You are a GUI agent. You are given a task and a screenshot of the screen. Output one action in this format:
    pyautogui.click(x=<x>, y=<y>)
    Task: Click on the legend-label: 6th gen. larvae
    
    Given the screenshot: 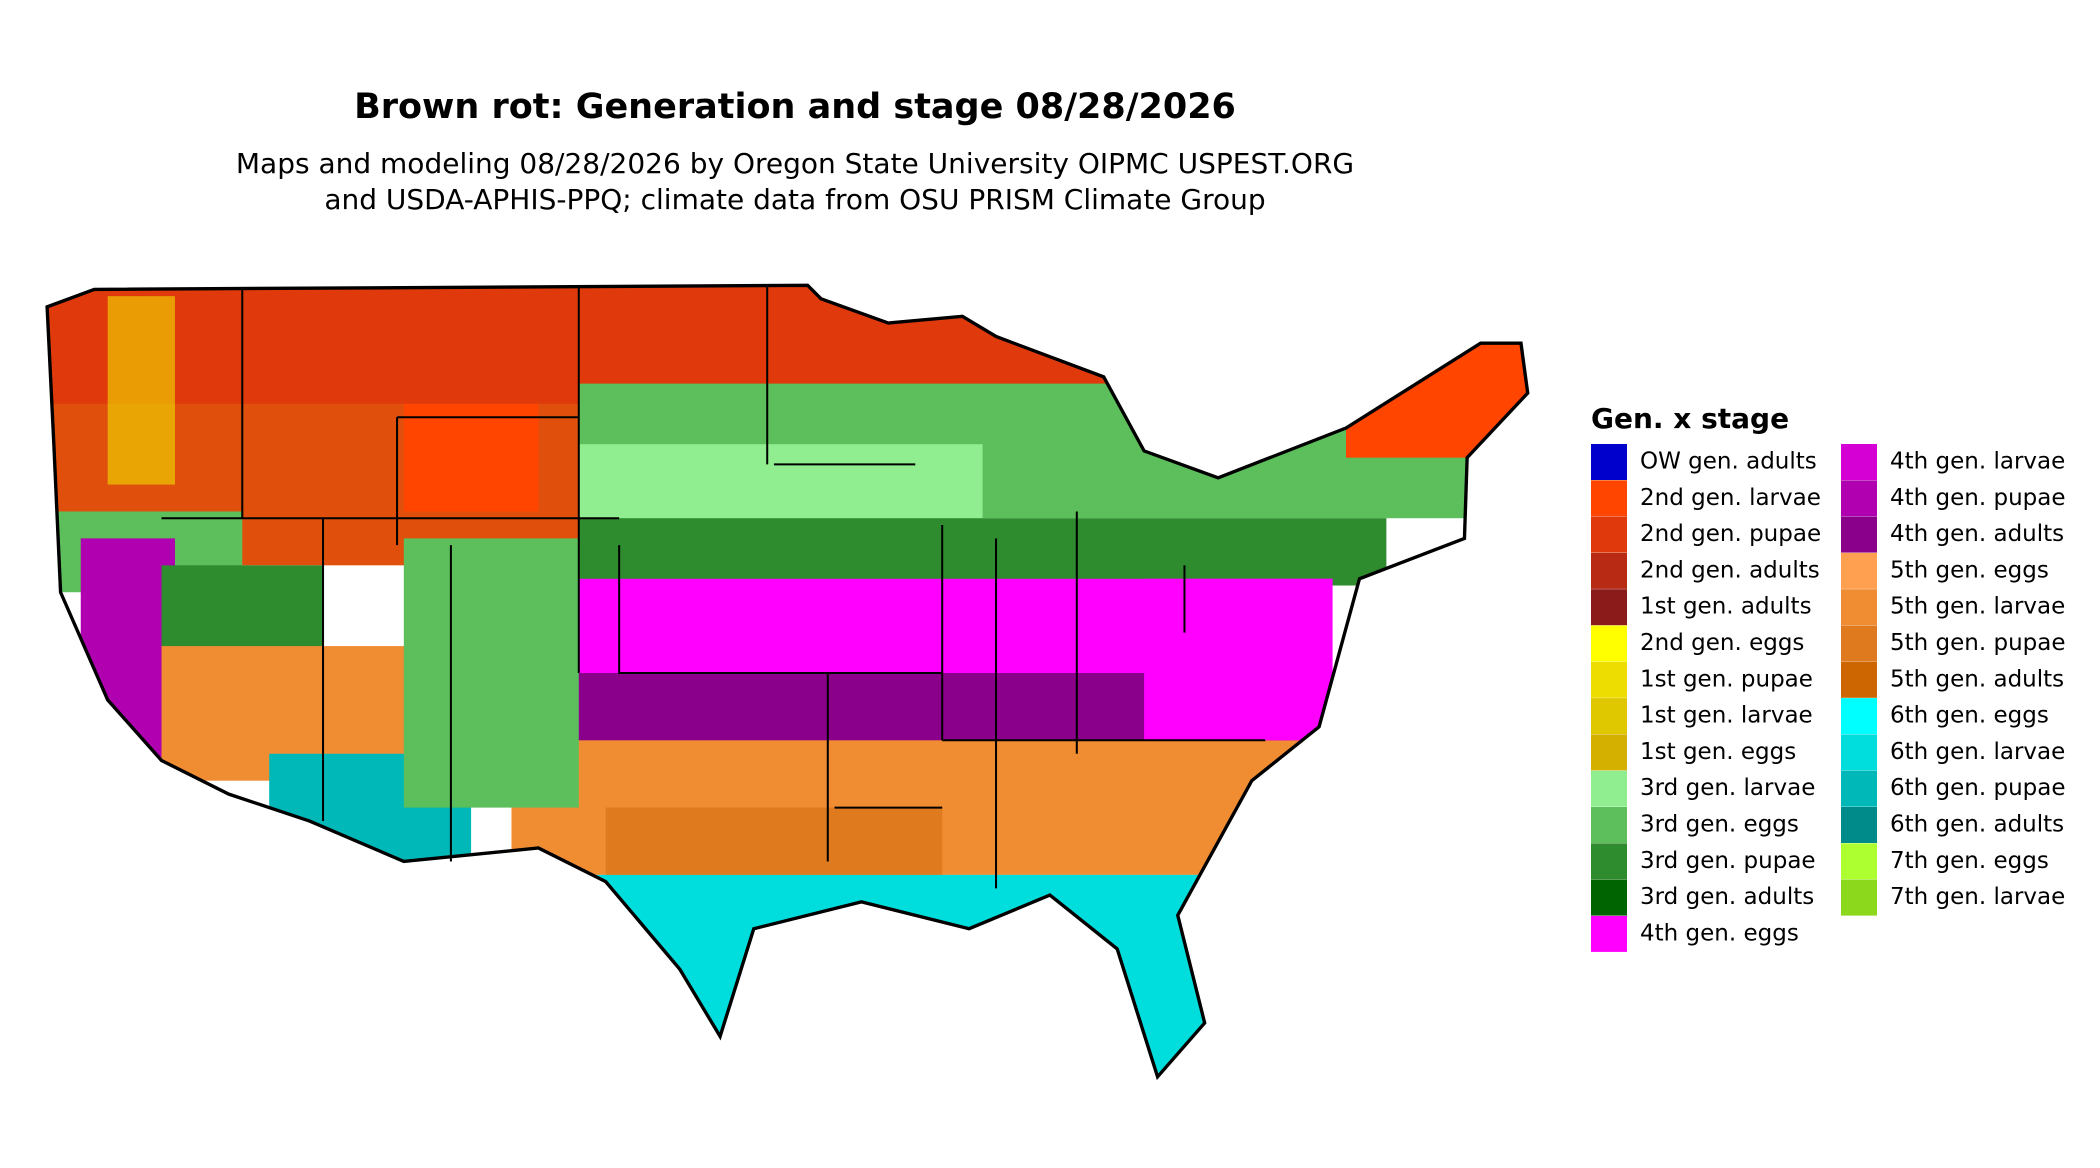 What is the action you would take?
    pyautogui.click(x=1977, y=752)
    